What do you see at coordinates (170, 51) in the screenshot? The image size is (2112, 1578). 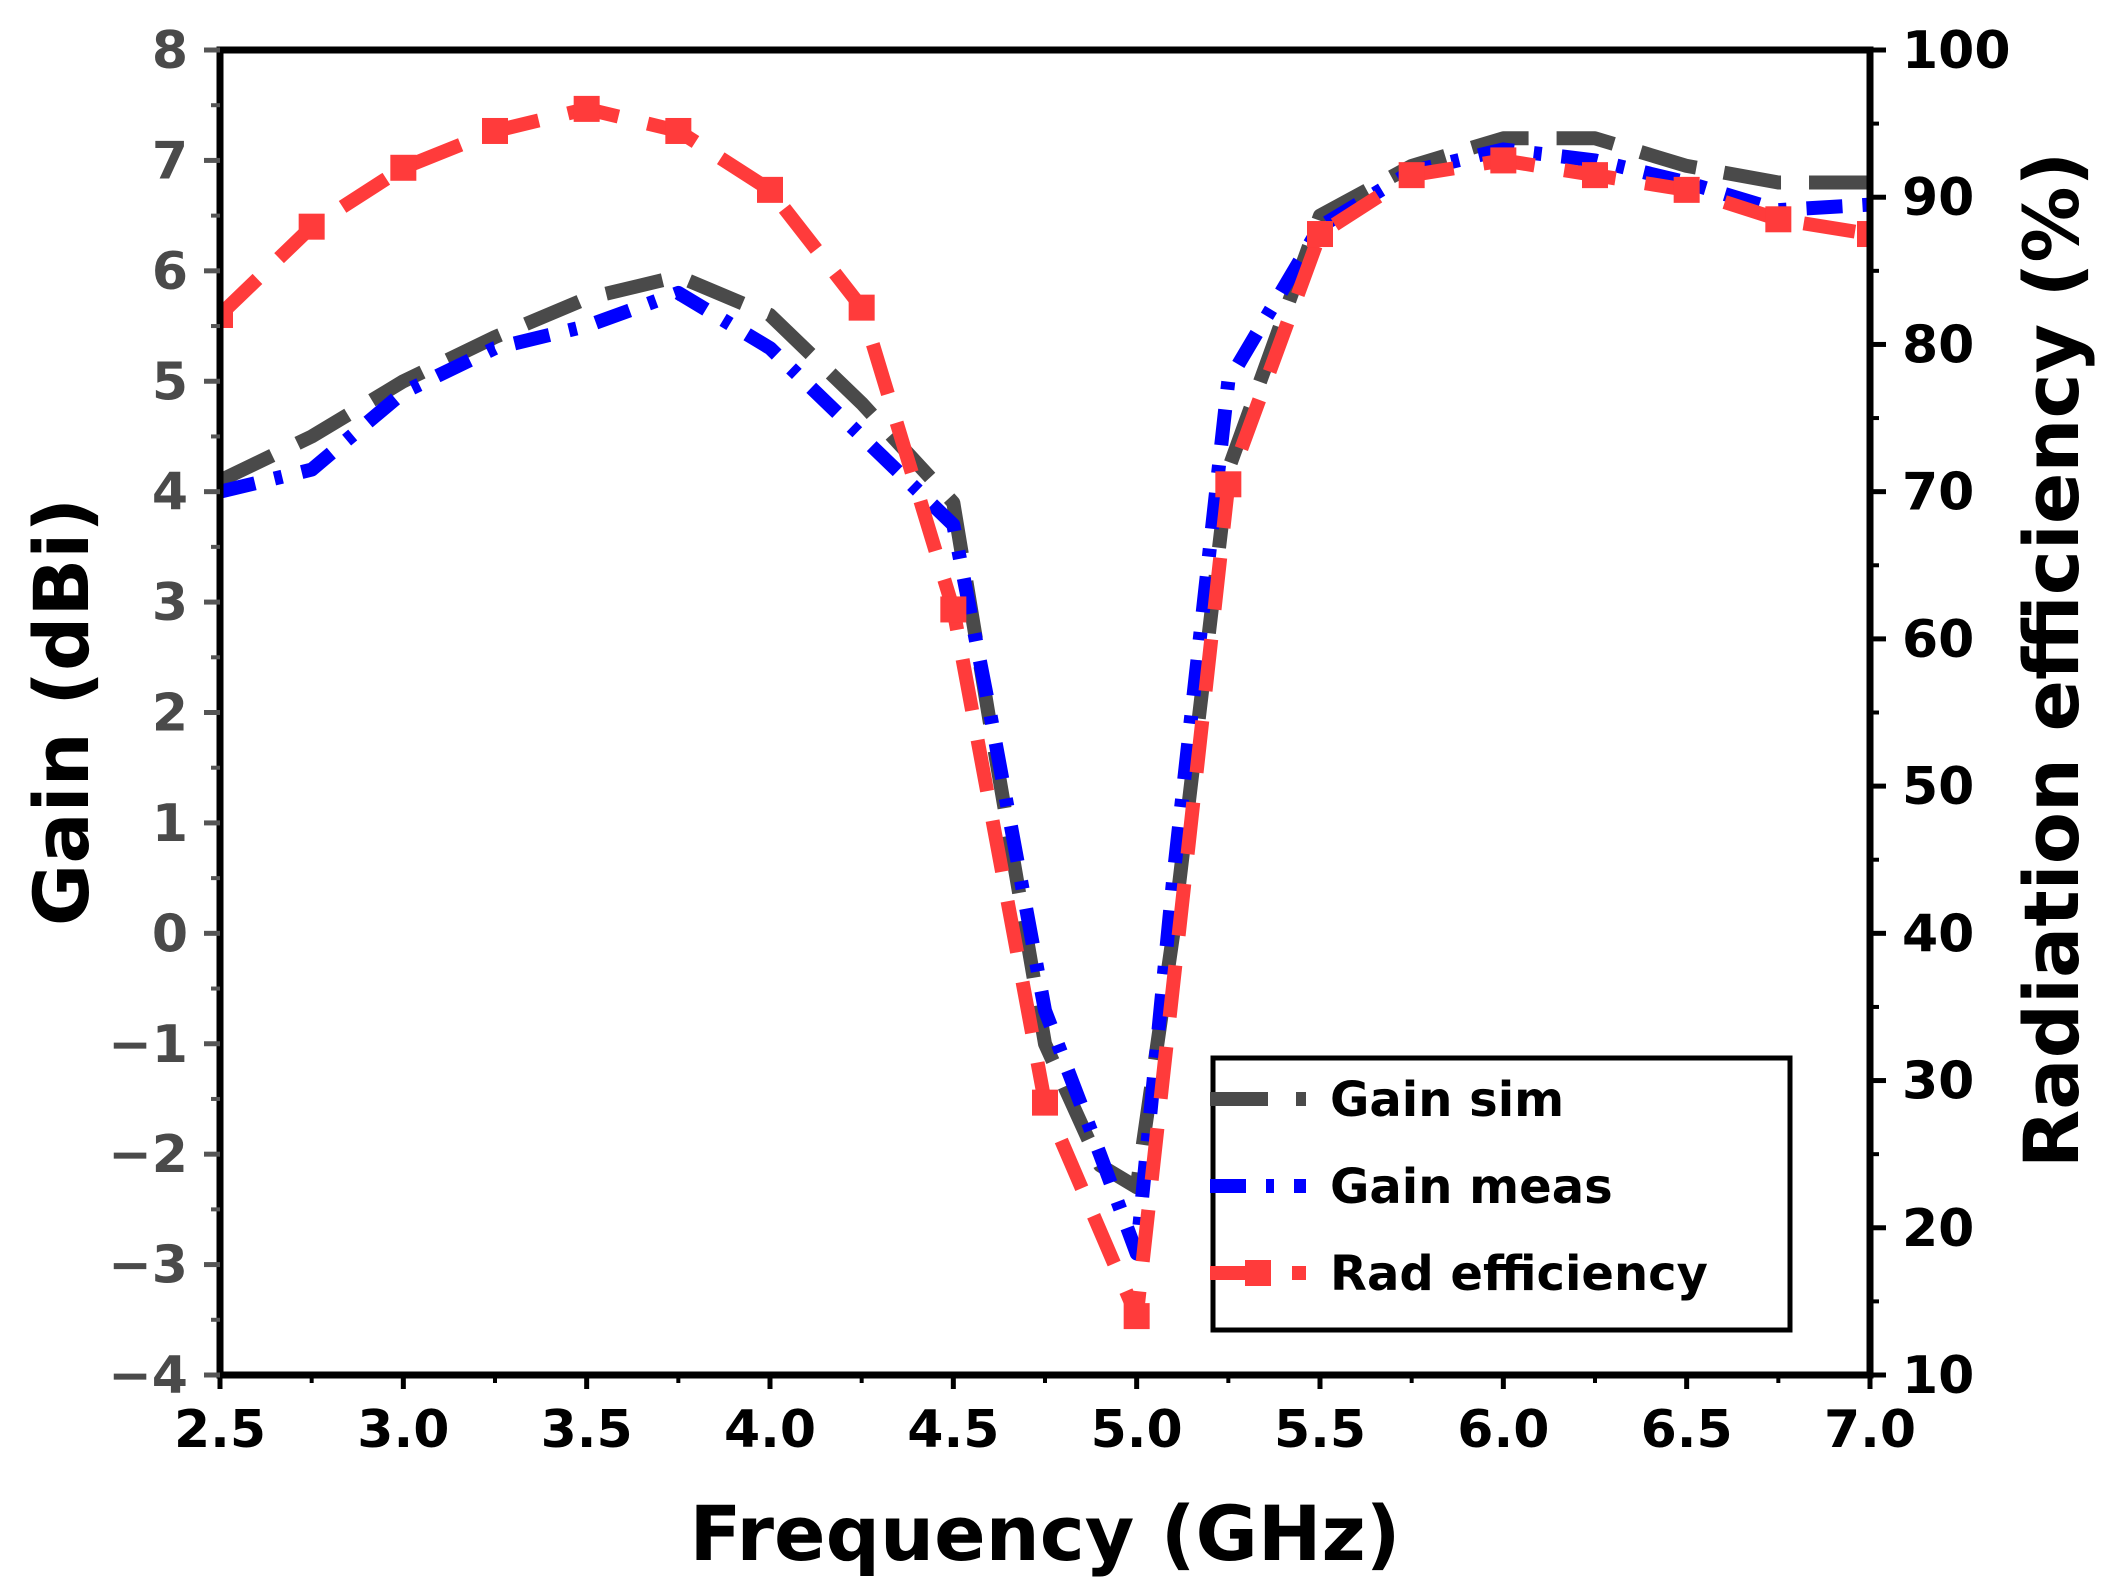 I see `y-tick-label: 8` at bounding box center [170, 51].